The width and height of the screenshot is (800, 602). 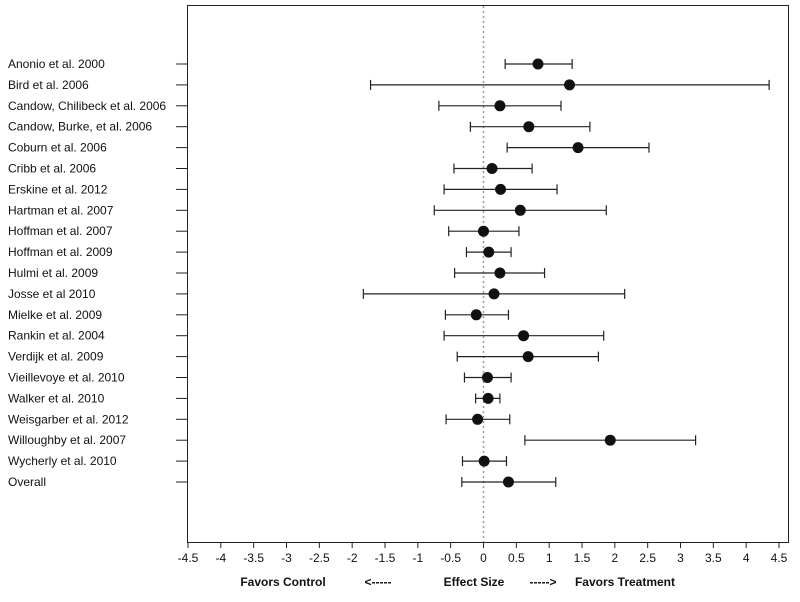 I want to click on x-tick-label: -3, so click(x=286, y=558).